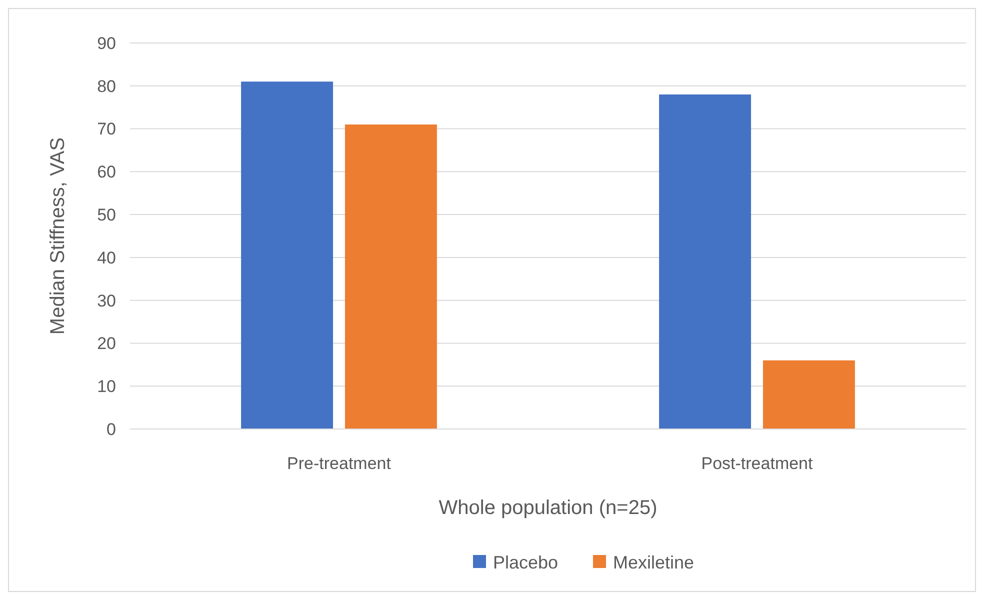 The height and width of the screenshot is (600, 984). Describe the element at coordinates (548, 508) in the screenshot. I see `x-axis-title: Whole population (n=25)` at that location.